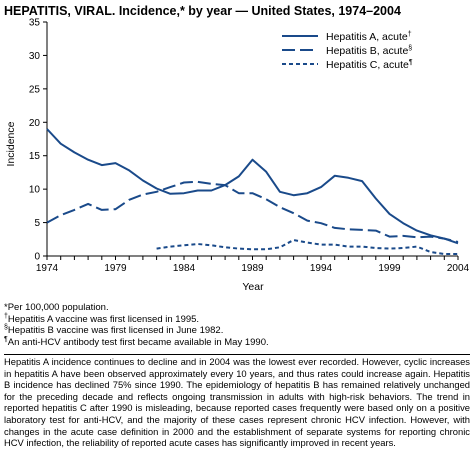  What do you see at coordinates (6, 307) in the screenshot?
I see `footnote-mark: *` at bounding box center [6, 307].